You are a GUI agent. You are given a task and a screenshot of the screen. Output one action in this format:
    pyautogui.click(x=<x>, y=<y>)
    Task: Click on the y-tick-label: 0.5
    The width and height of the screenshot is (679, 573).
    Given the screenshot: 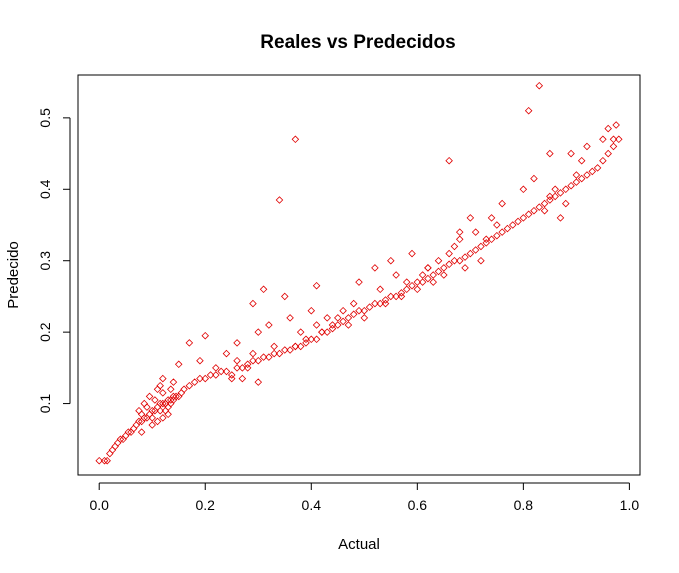 What is the action you would take?
    pyautogui.click(x=45, y=118)
    